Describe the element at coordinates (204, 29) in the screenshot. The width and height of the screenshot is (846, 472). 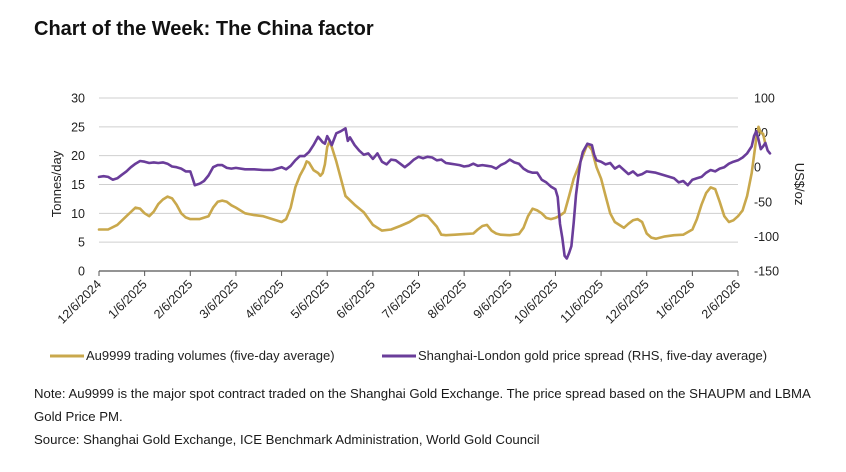
I see `chart-title: Chart of the Week: The China factor` at that location.